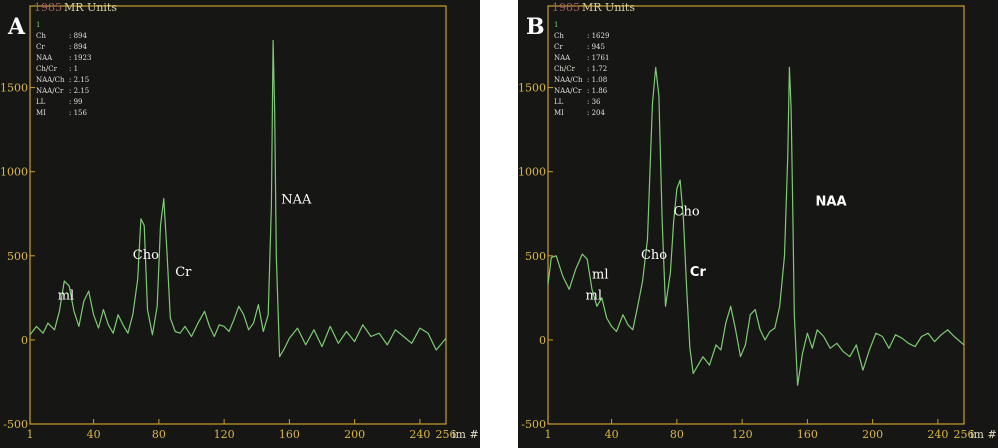 The image size is (1000, 448). Describe the element at coordinates (597, 69) in the screenshot. I see `info-value: : 1.72` at that location.